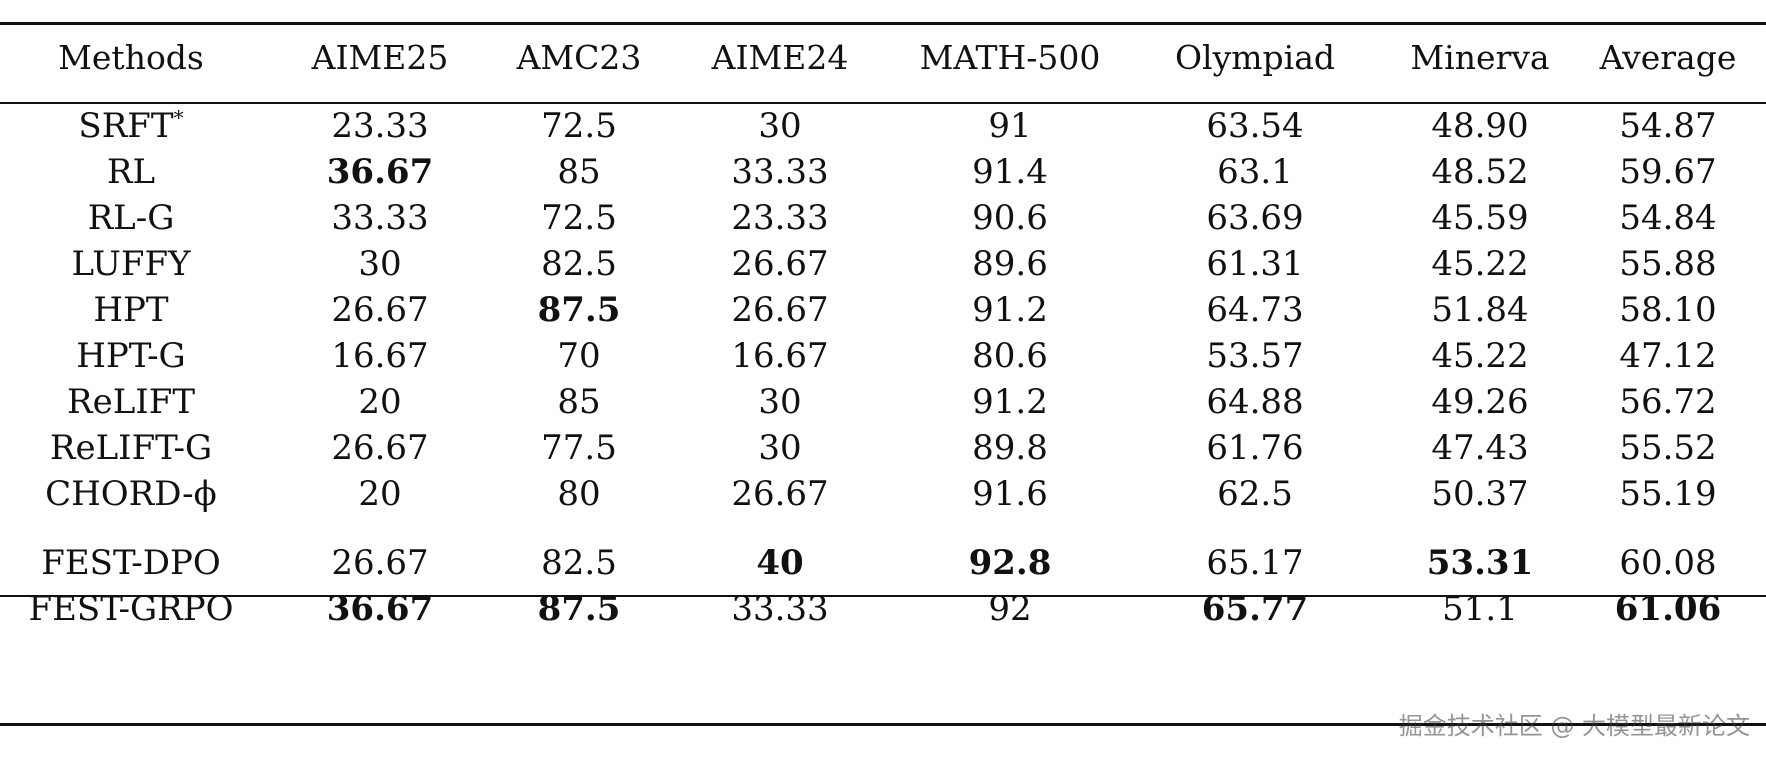 The image size is (1766, 758). Describe the element at coordinates (883, 563) in the screenshot. I see `table-row: FEST-DPO 26.67 82.5 40 92.8 65.17 53.31 60.08` at that location.